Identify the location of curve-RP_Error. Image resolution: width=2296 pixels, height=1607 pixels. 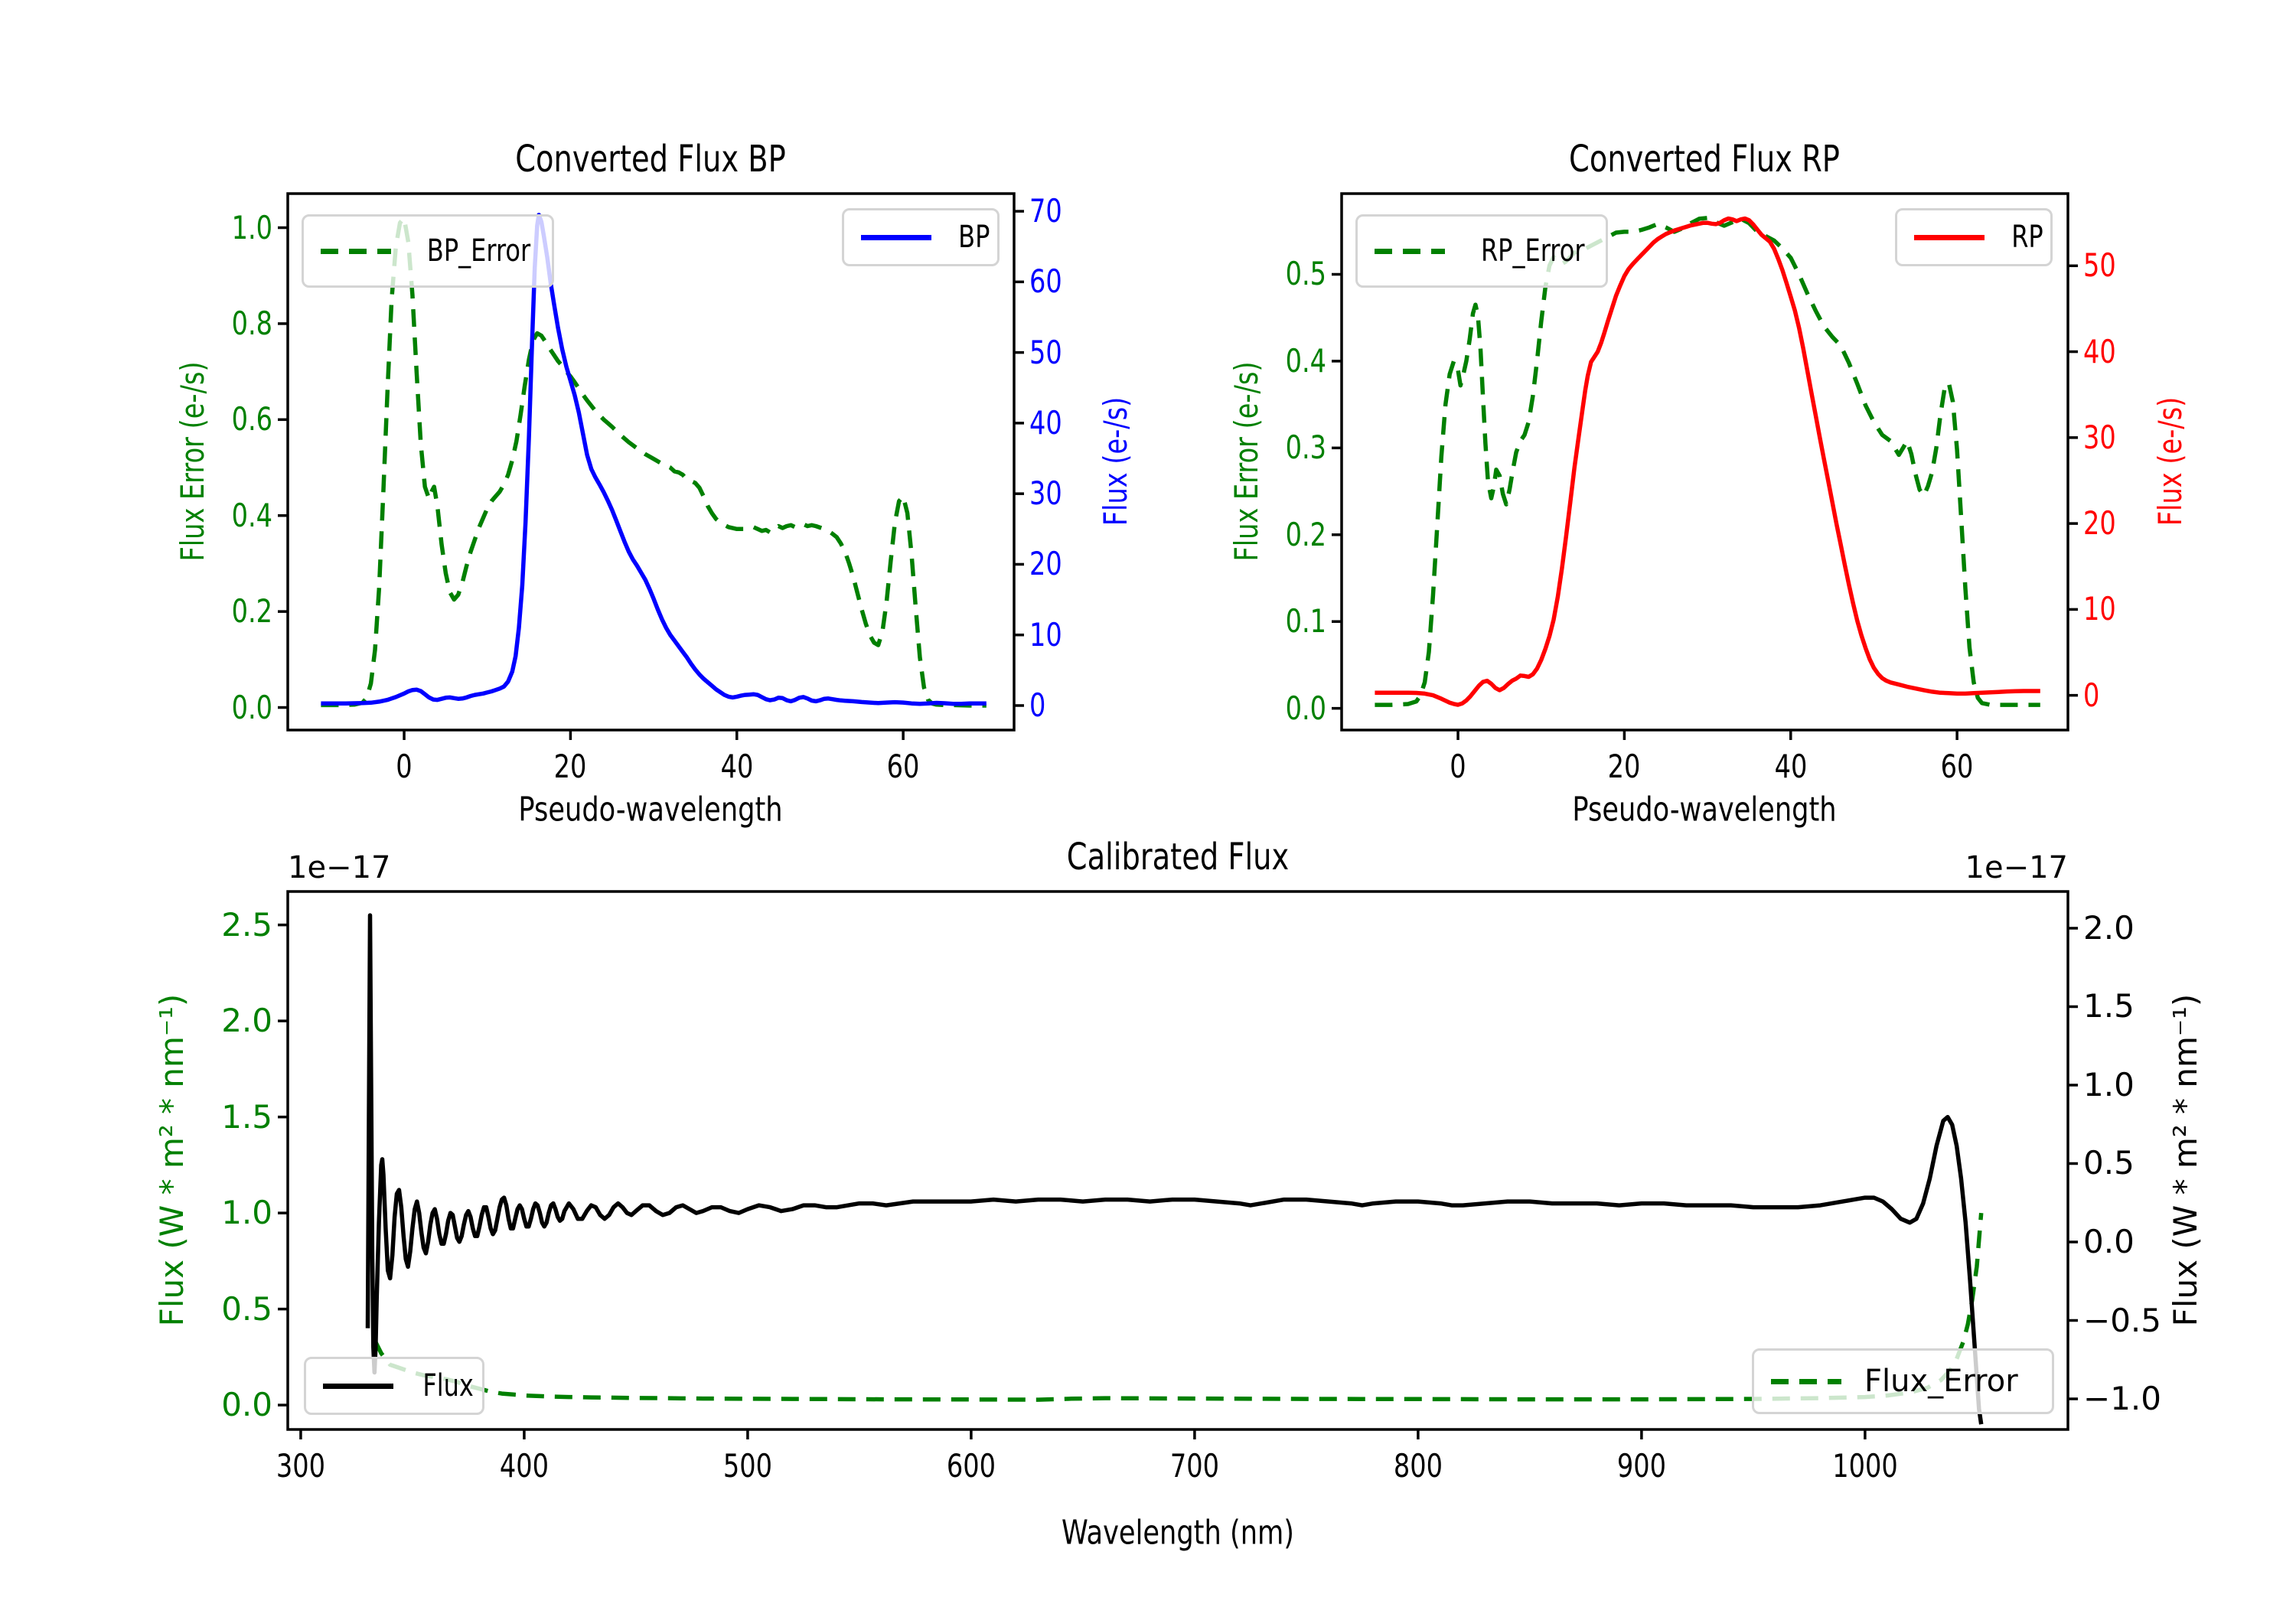
(1707, 461).